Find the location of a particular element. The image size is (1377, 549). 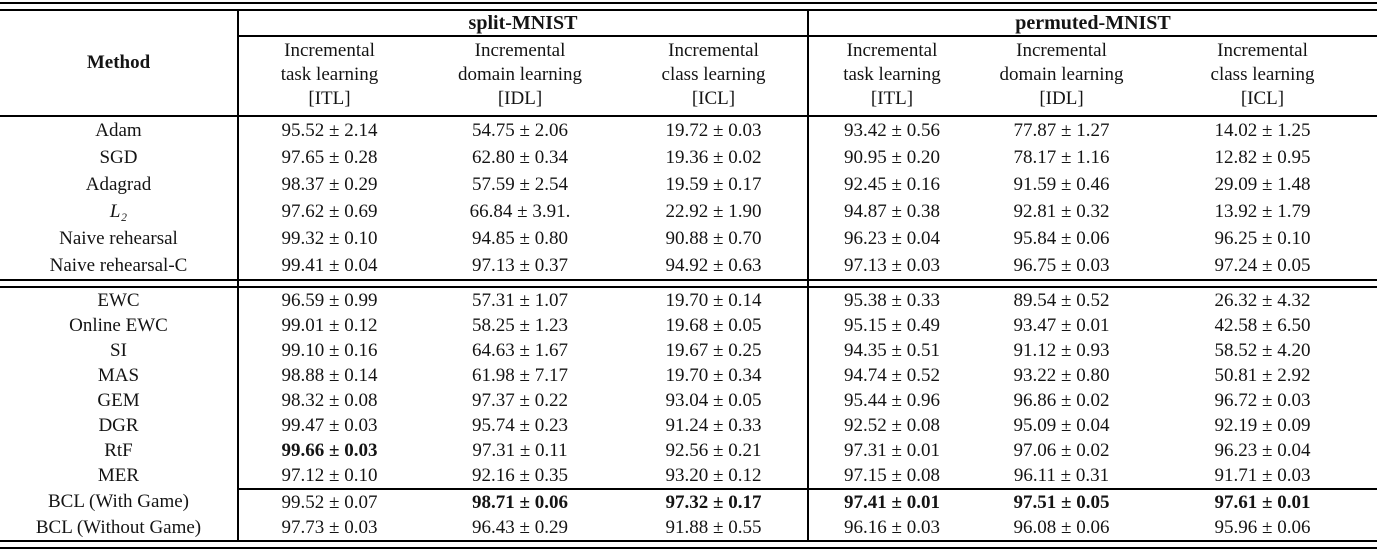

value-cell: 57.31 ± 1.07 is located at coordinates (520, 300).